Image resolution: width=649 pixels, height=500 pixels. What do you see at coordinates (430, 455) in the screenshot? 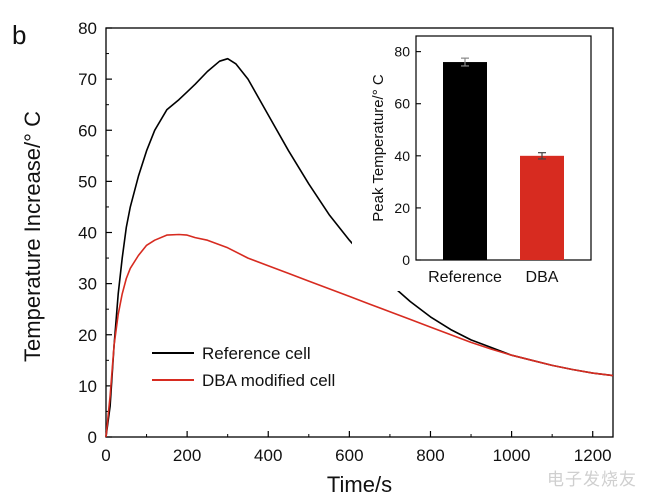
I see `main-x-tick-label: 800` at bounding box center [430, 455].